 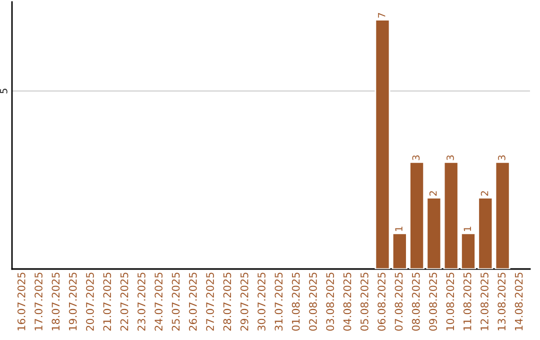 What do you see at coordinates (296, 301) in the screenshot?
I see `x-tick-label: 01.08.2025` at bounding box center [296, 301].